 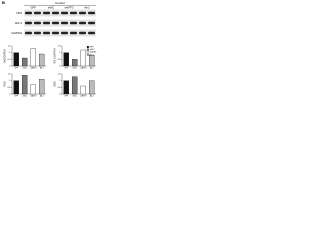 I want to click on row-label: HO-1, so click(x=18, y=23).